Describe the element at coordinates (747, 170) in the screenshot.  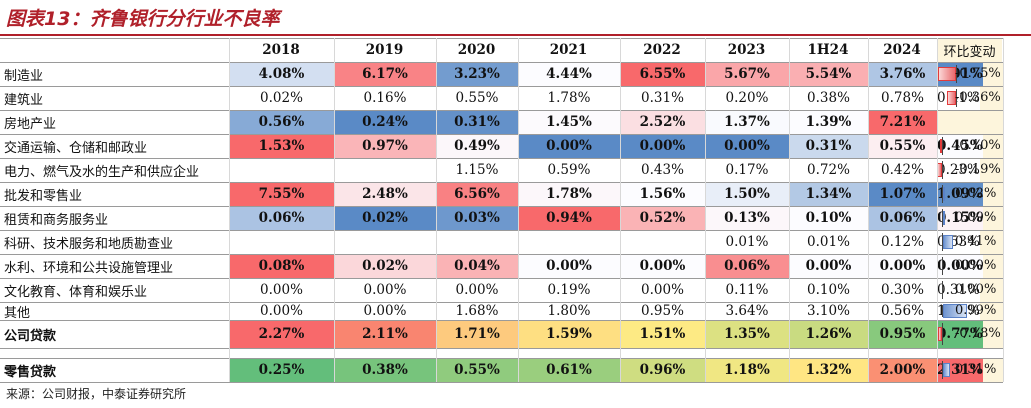
I see `data-cell: 0.17%` at that location.